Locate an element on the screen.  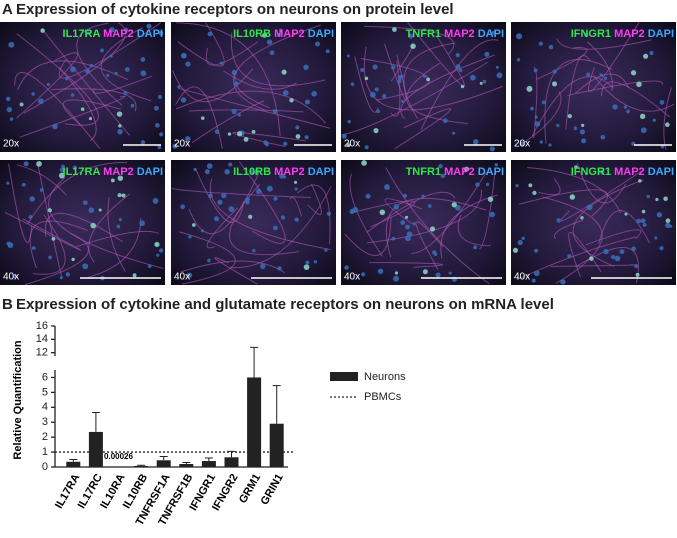
channel-labels: TNFR1 MAP2 DAPI is located at coordinates (455, 34).